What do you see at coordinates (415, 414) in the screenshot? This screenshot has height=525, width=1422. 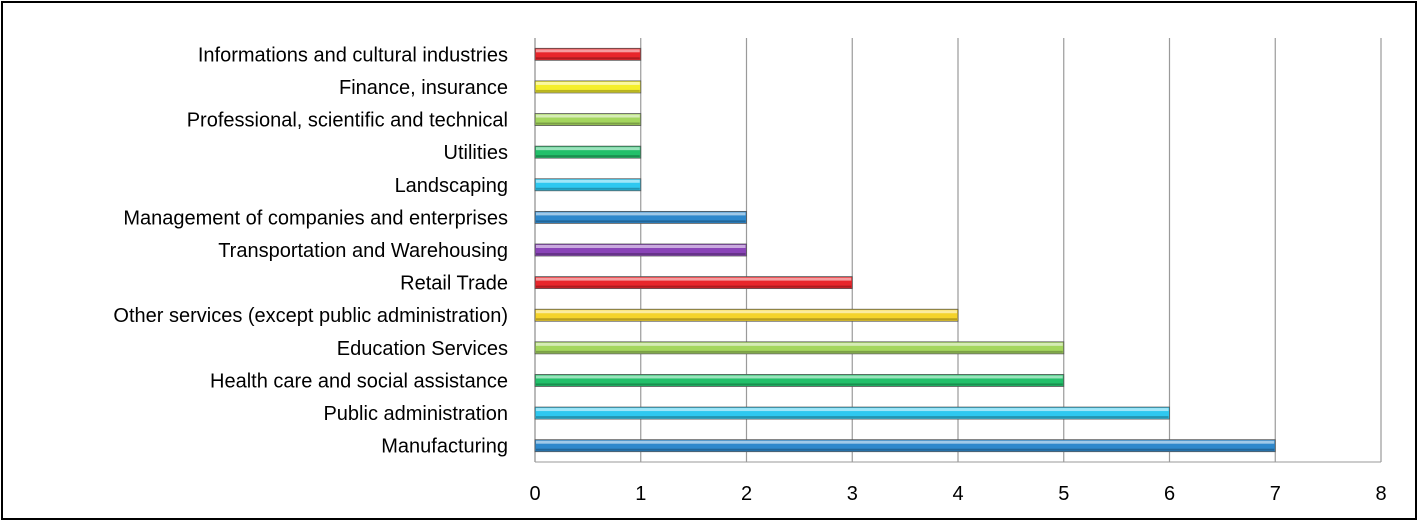 I see `category-label: Public administration` at bounding box center [415, 414].